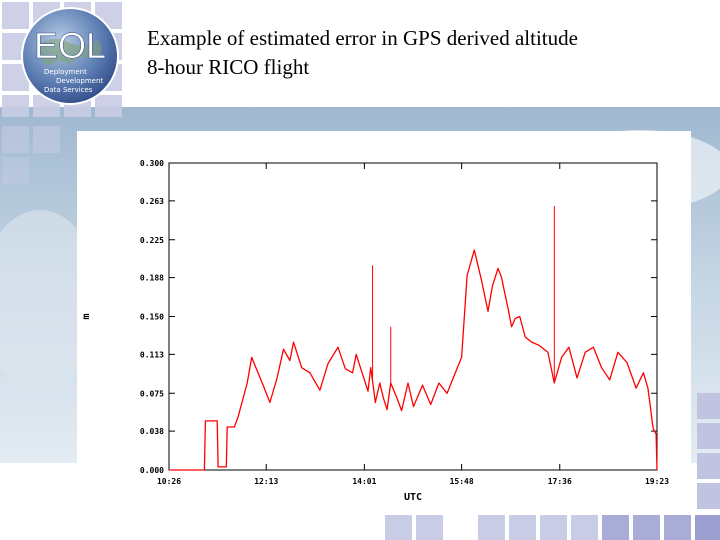 The height and width of the screenshot is (540, 720). I want to click on decorative-squares-right, so click(708, 451).